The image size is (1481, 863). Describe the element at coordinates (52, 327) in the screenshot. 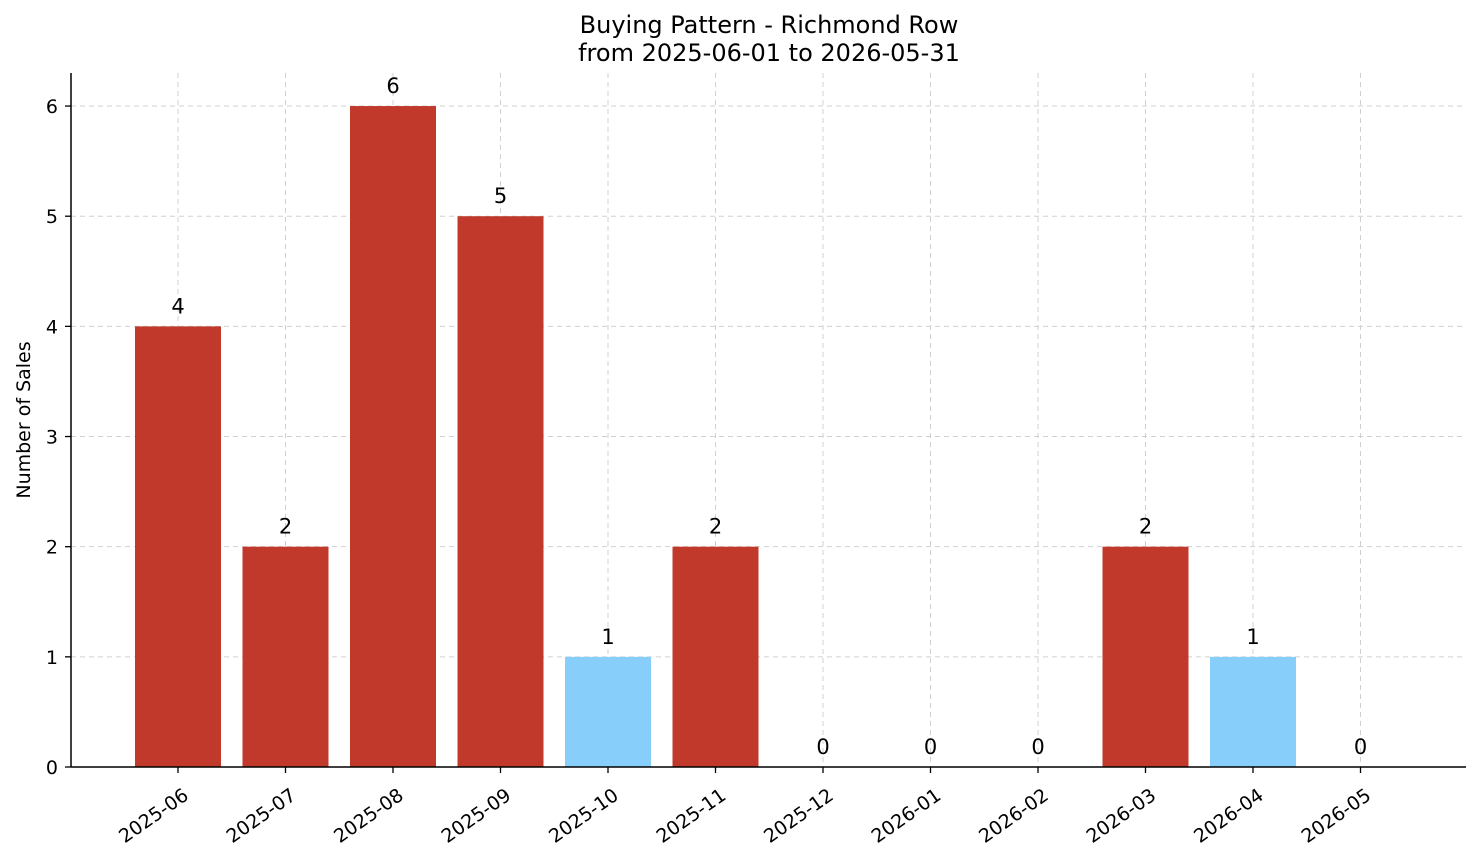

I see `y-tick-label: 4` at that location.